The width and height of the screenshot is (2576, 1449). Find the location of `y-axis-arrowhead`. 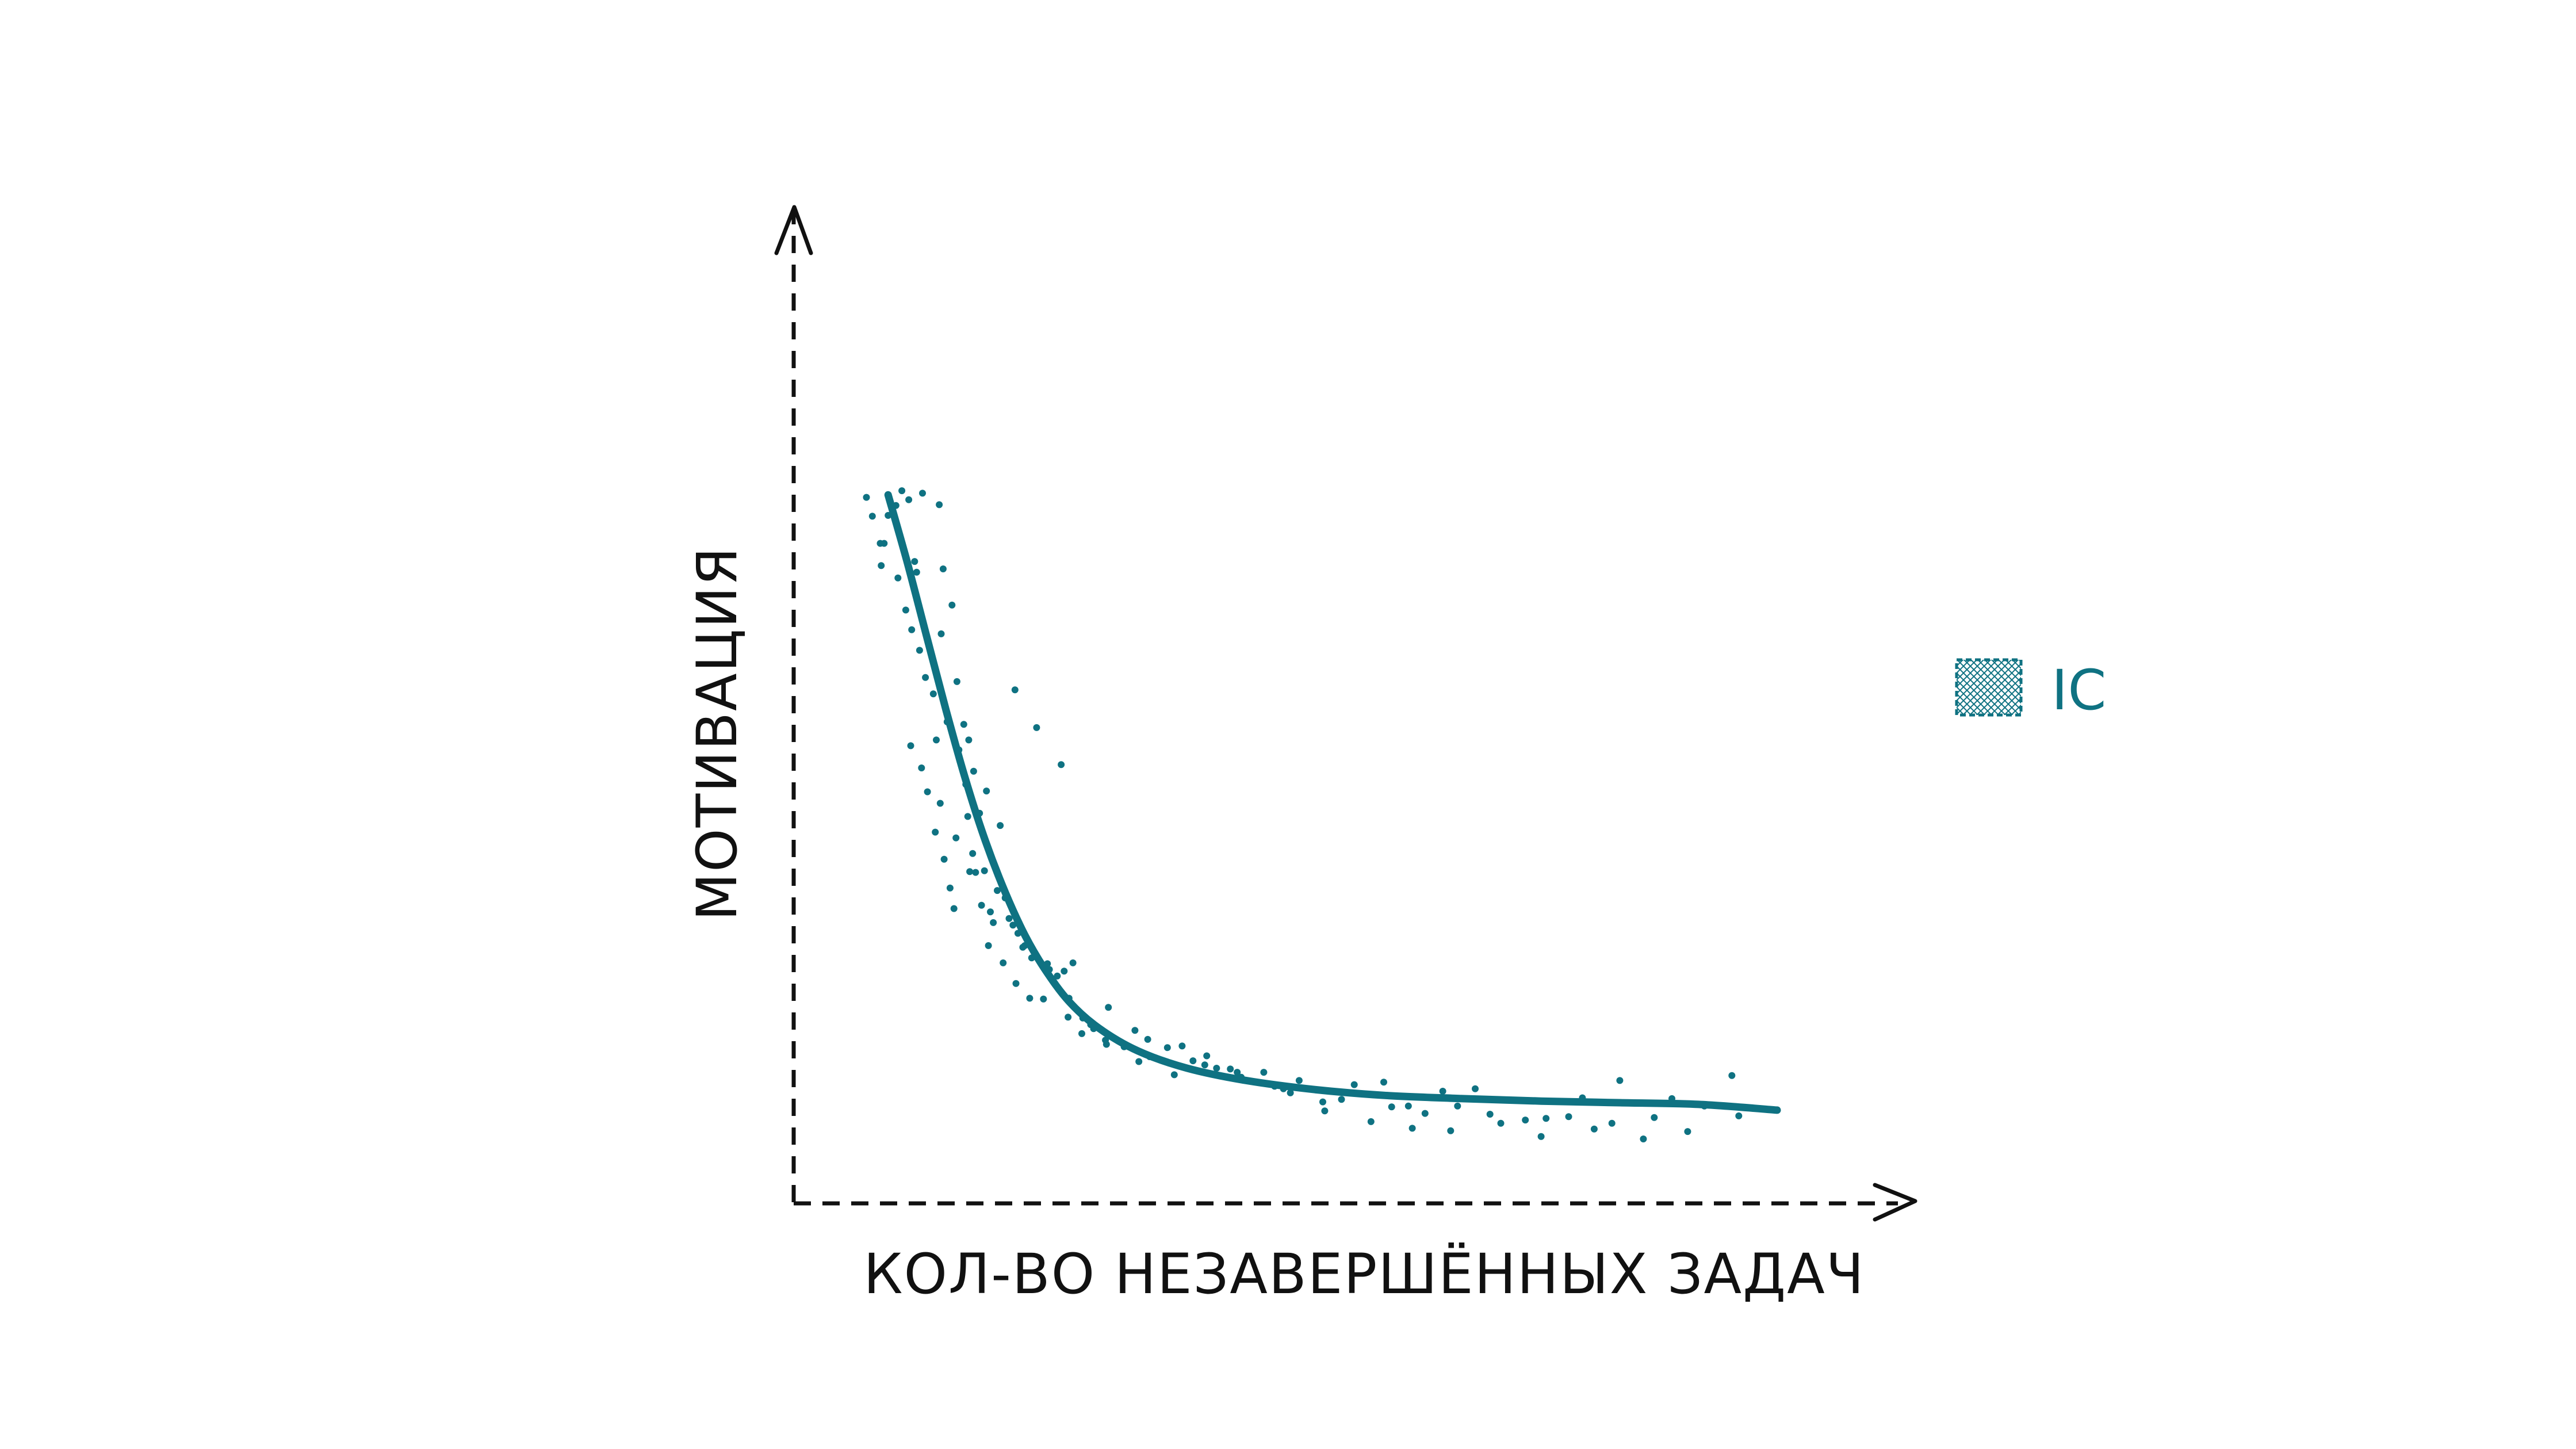

y-axis-arrowhead is located at coordinates (793, 230).